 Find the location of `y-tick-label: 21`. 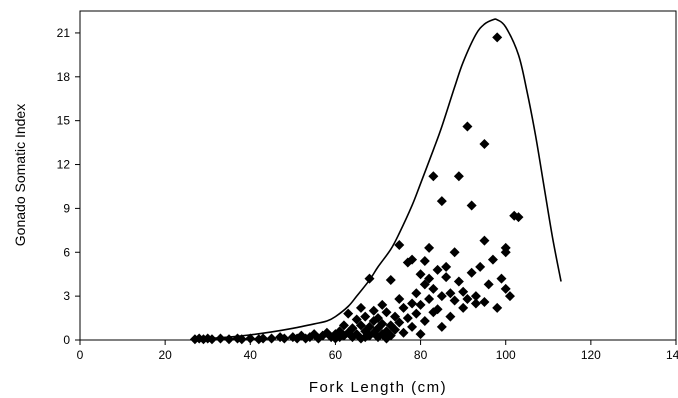

y-tick-label: 21 is located at coordinates (64, 33).